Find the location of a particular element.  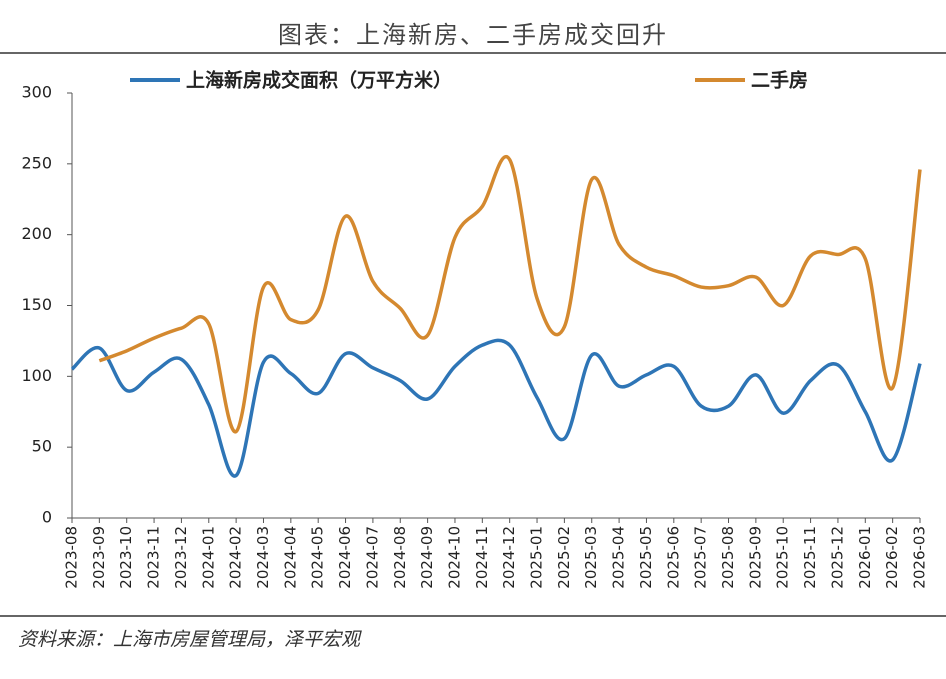

y-tick-label: 300 is located at coordinates (36, 92).